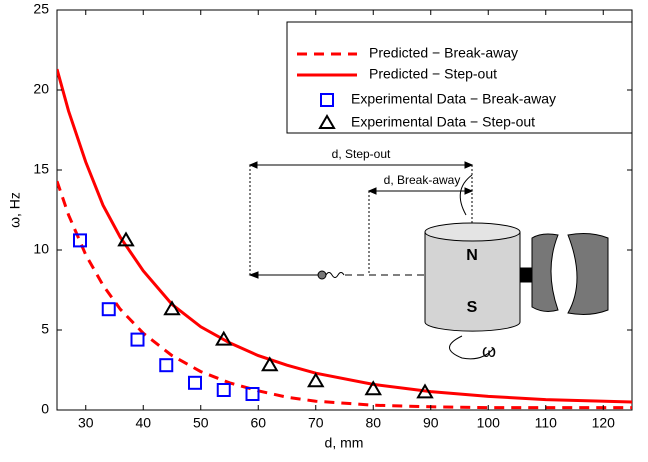 The width and height of the screenshot is (648, 462). What do you see at coordinates (489, 423) in the screenshot?
I see `x-tick-label: 100` at bounding box center [489, 423].